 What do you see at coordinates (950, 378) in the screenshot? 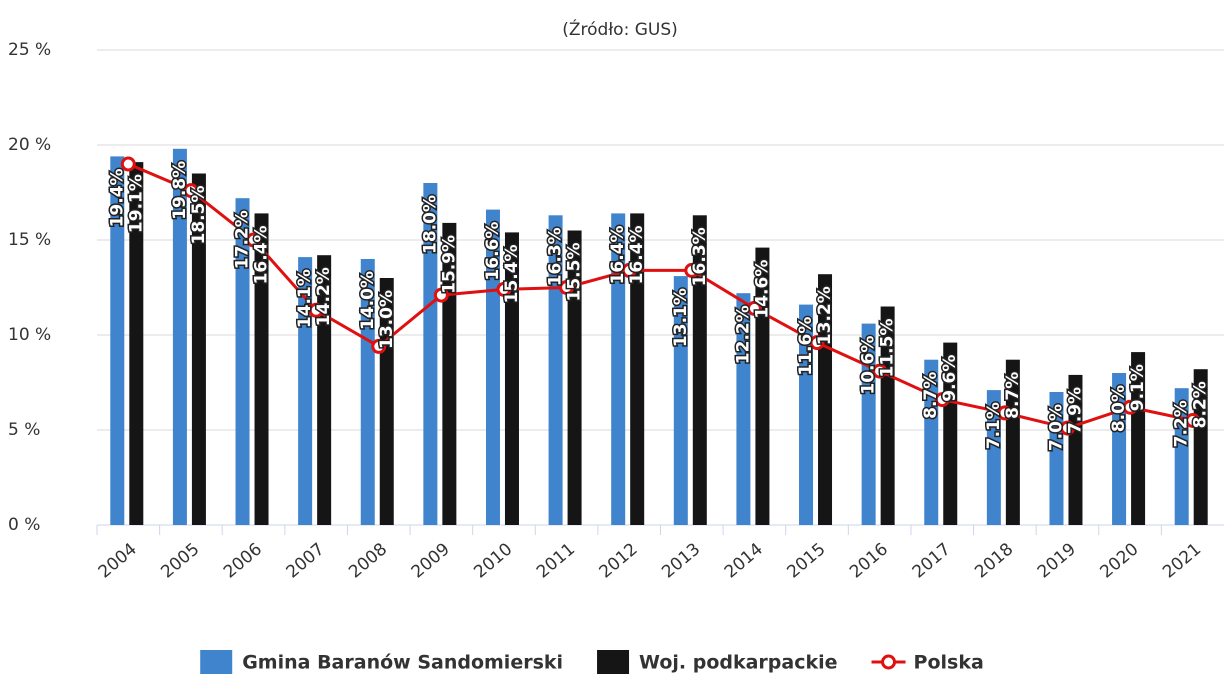
I see `data-label: 9.6%` at bounding box center [950, 378].